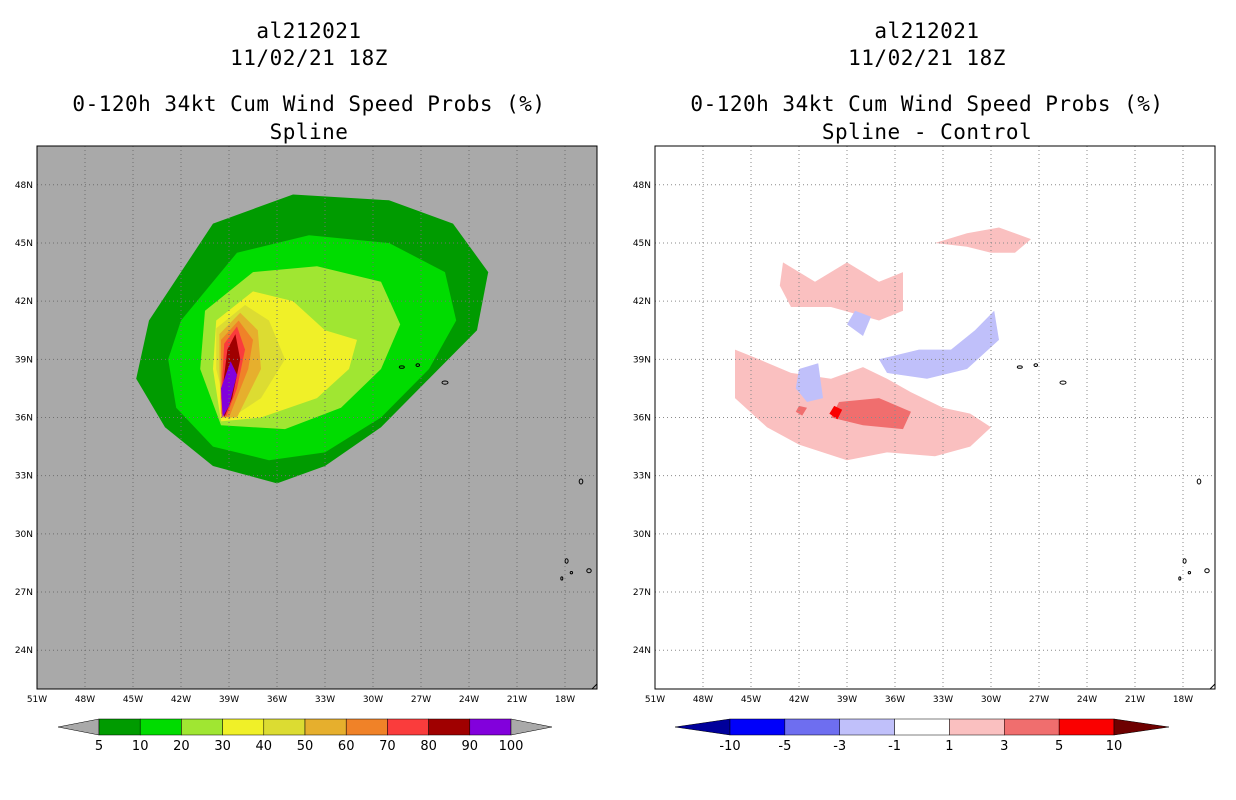 Image resolution: width=1236 pixels, height=800 pixels. What do you see at coordinates (85, 700) in the screenshot?
I see `x-tick-label: 48W` at bounding box center [85, 700].